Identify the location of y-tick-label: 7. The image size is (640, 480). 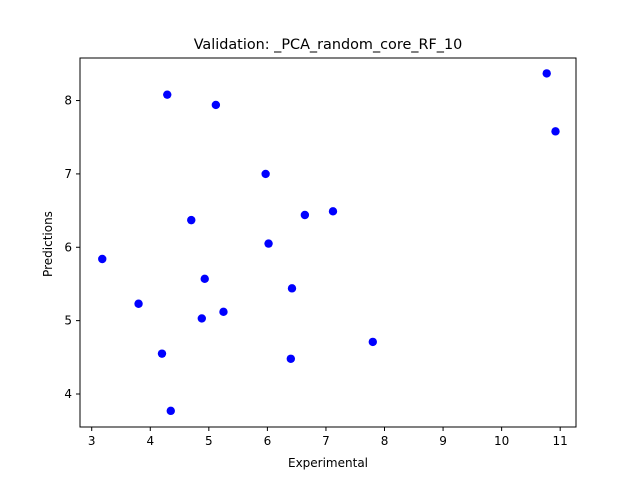
(68, 174).